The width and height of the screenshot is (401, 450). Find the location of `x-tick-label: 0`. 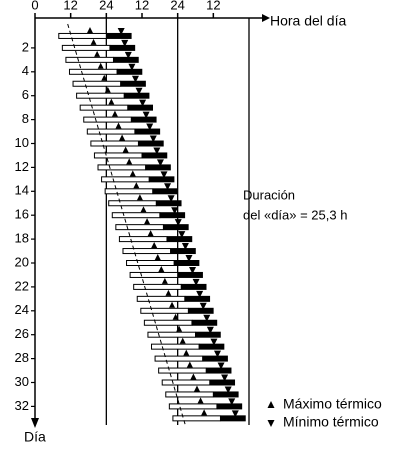

x-tick-label: 0 is located at coordinates (34, 6).